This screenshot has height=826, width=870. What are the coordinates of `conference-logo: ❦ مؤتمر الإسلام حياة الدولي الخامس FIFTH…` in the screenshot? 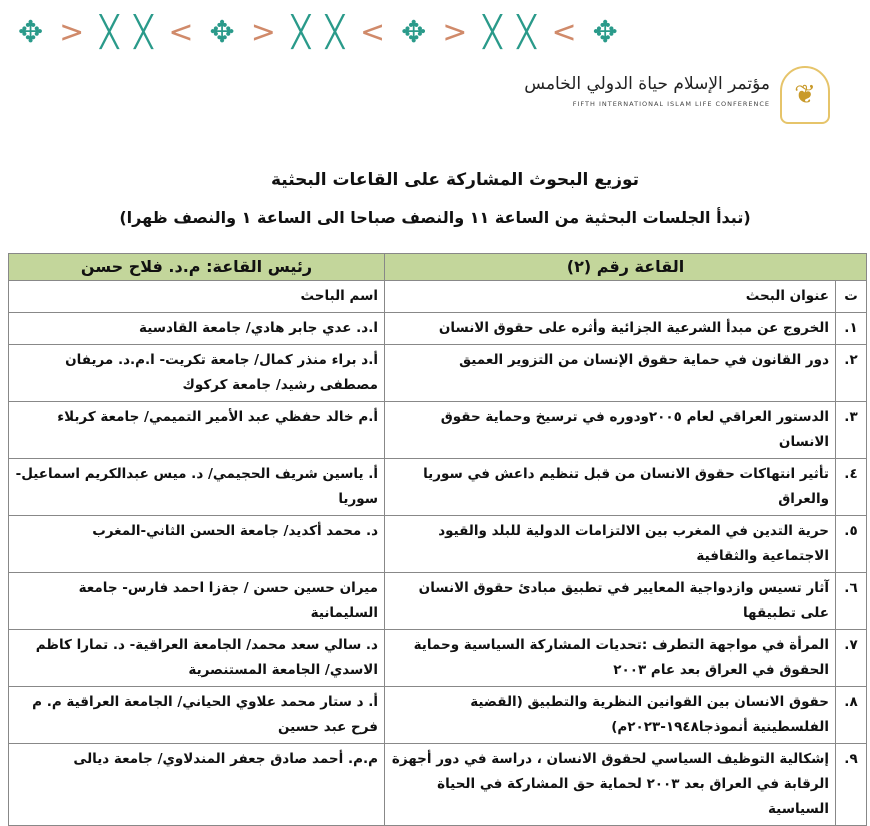 It's located at (570, 96).